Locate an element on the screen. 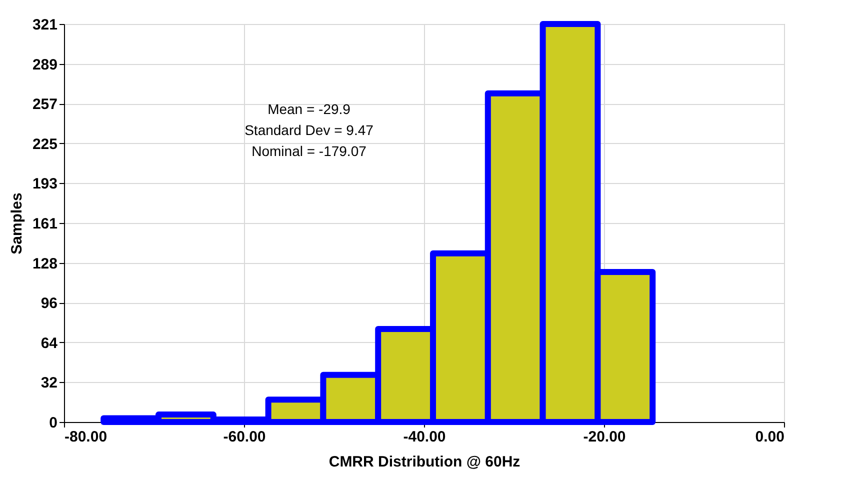 Image resolution: width=843 pixels, height=491 pixels. y-tick-label: 225 is located at coordinates (45, 144).